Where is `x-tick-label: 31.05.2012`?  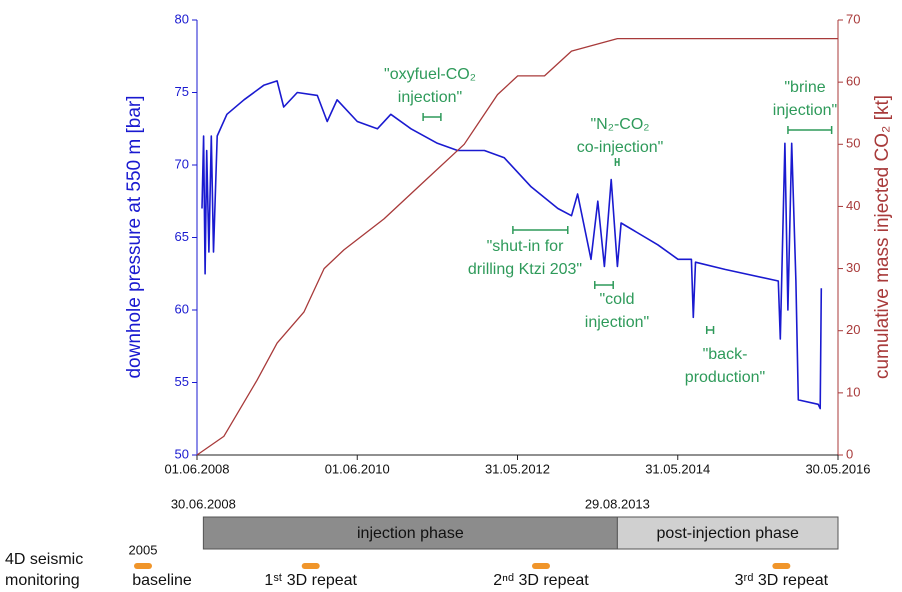
x-tick-label: 31.05.2012 is located at coordinates (517, 468).